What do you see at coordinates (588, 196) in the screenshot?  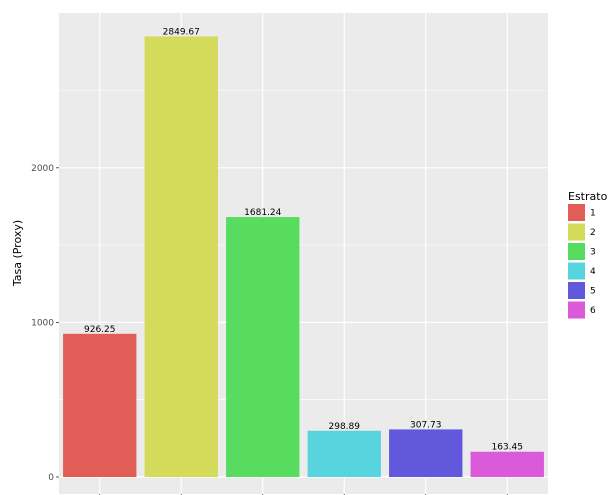 I see `legend-title: Estrato` at bounding box center [588, 196].